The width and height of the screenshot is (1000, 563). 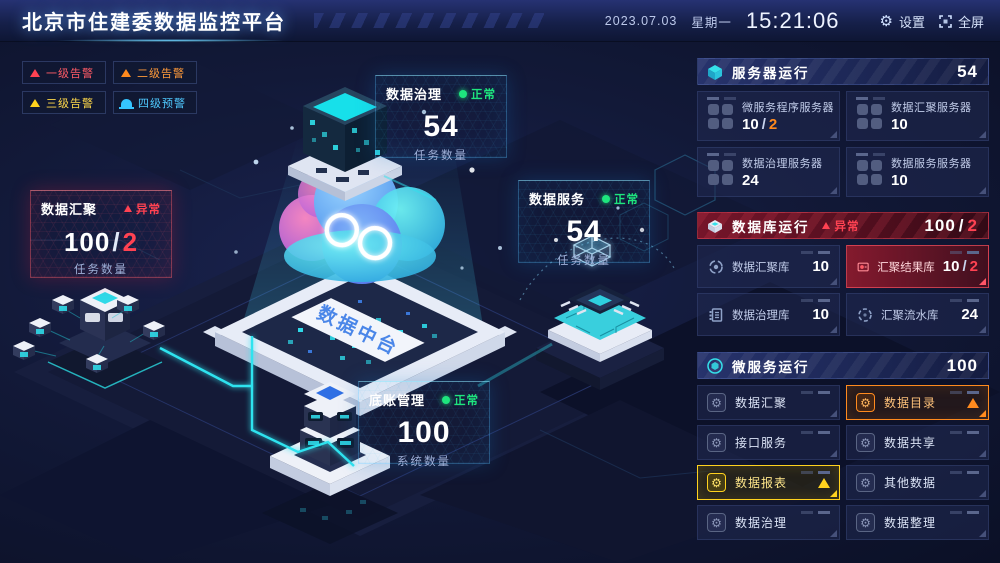 I want to click on node-title: 数据汇聚, so click(x=69, y=209).